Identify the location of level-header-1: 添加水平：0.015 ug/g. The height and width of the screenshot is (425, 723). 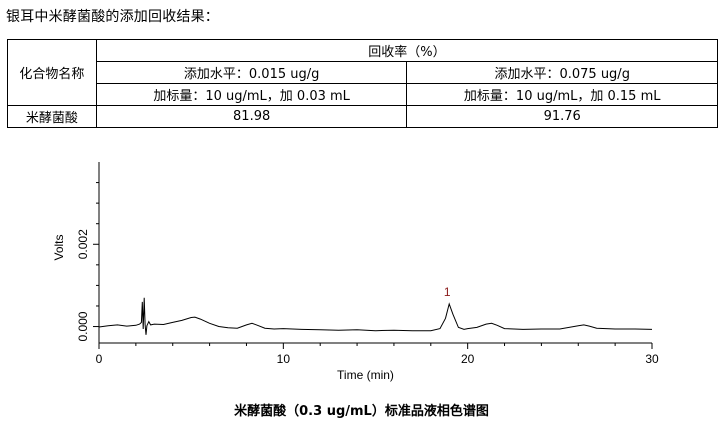
(251, 72).